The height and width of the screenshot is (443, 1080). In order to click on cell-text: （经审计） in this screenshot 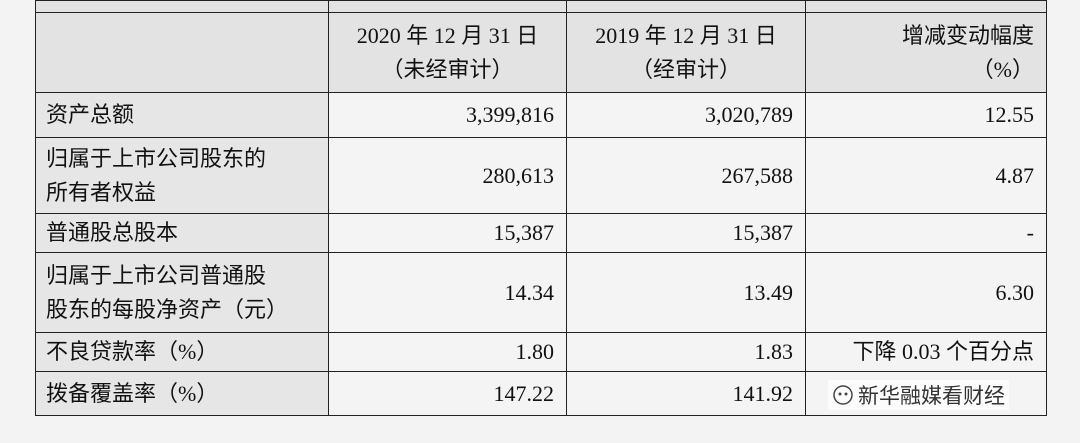, I will do `click(685, 69)`.